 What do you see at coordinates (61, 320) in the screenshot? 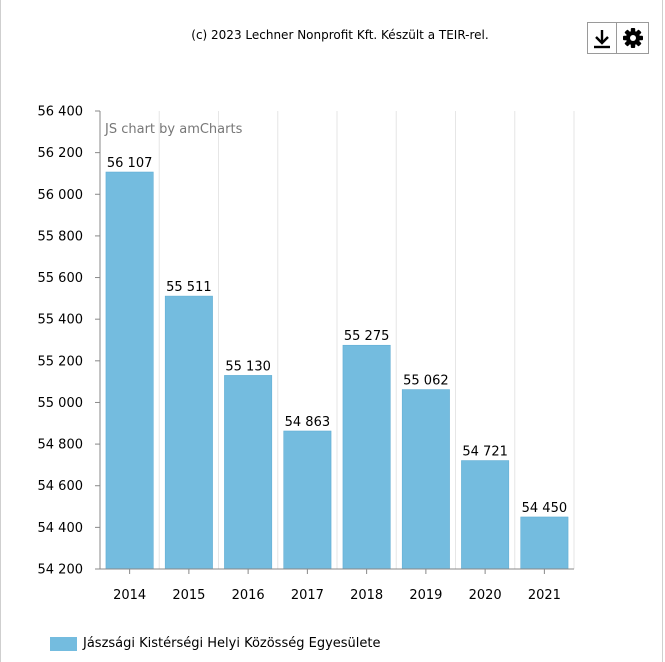
I see `y-tick-label: 55 400` at bounding box center [61, 320].